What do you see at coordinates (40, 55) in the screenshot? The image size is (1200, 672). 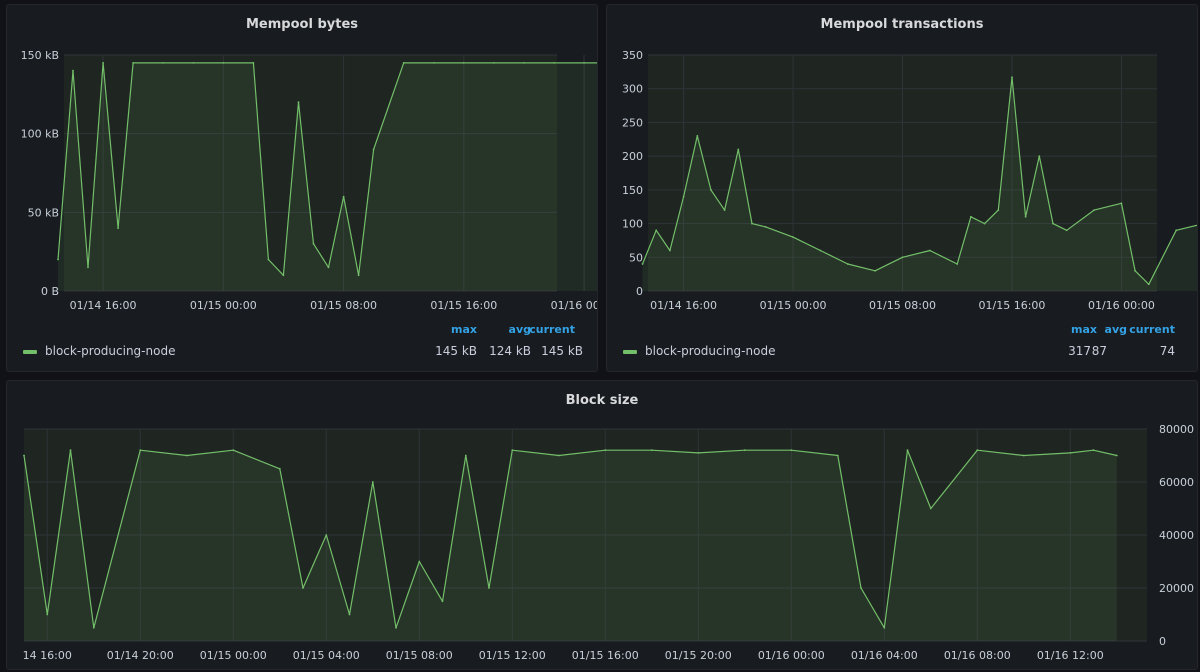 I see `y-tick-label: 150 kB` at bounding box center [40, 55].